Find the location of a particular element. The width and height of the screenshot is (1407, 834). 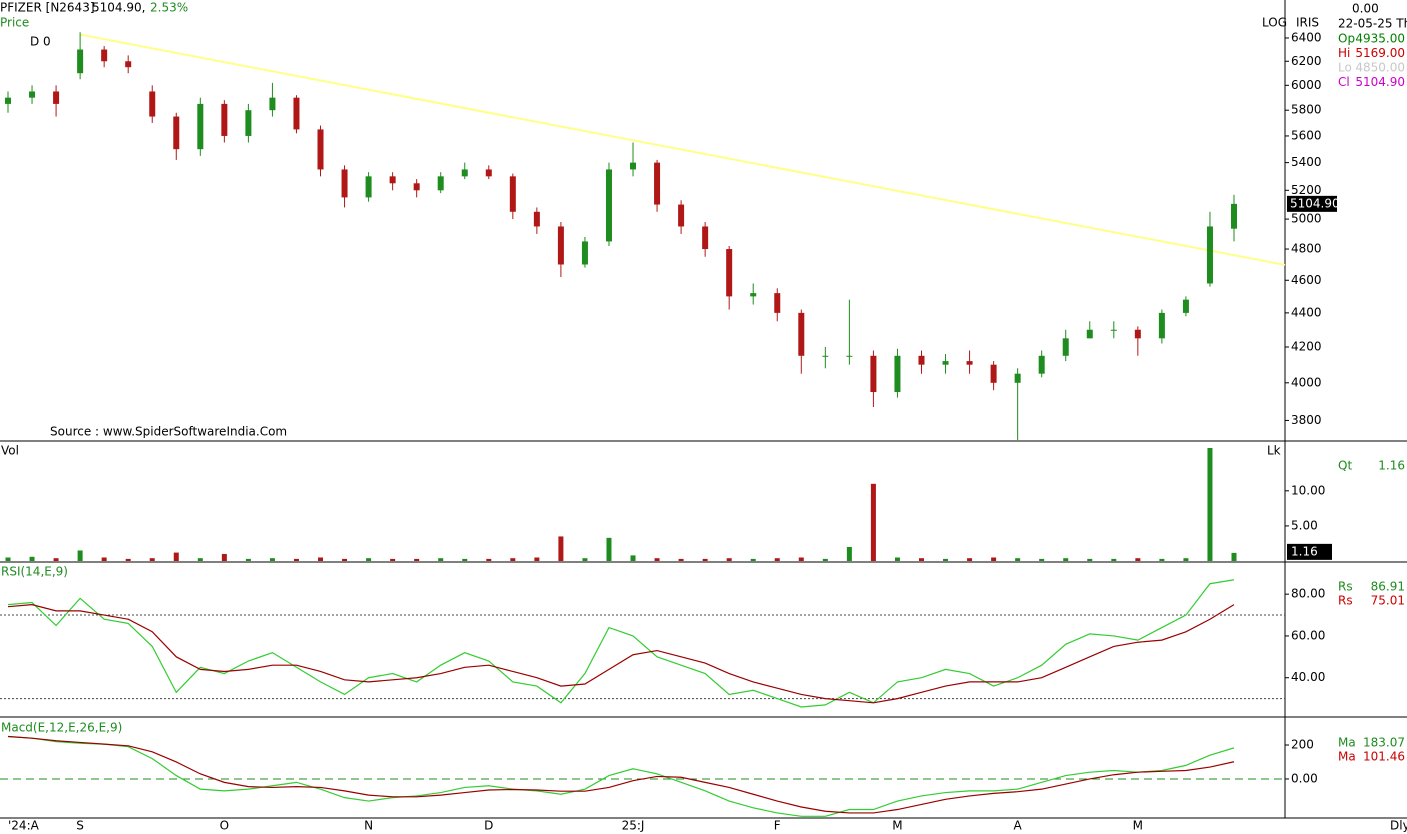

x-tick-label: O is located at coordinates (224, 826).